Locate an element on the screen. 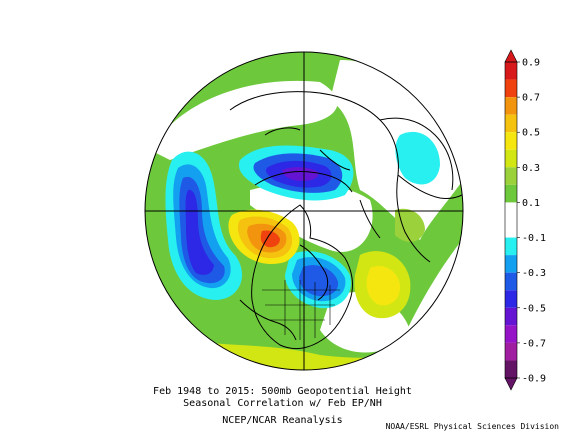 The image size is (565, 437). colorbar-tick-label: 0.9 is located at coordinates (531, 63).